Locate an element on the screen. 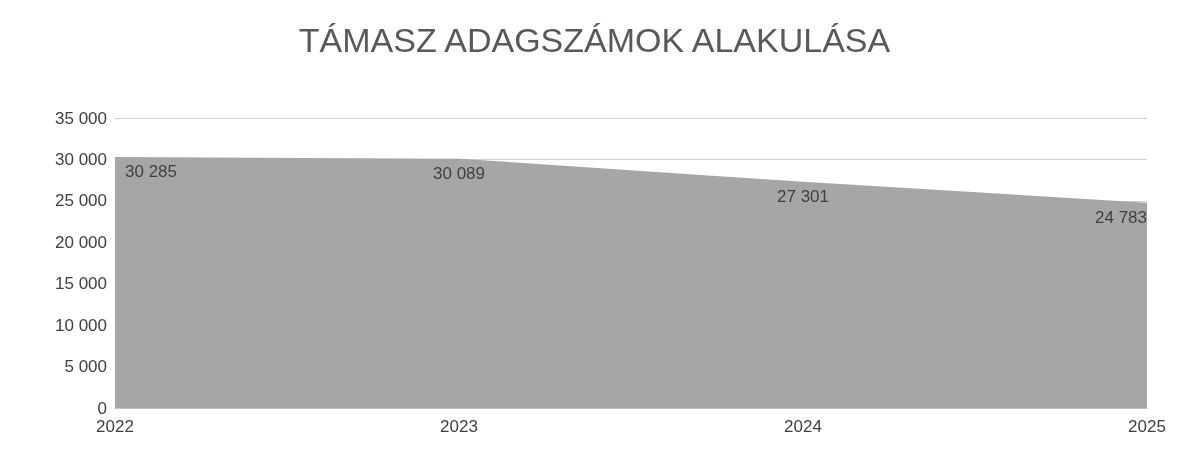 The height and width of the screenshot is (458, 1189). y-tick-label: 35 000 is located at coordinates (81, 118).